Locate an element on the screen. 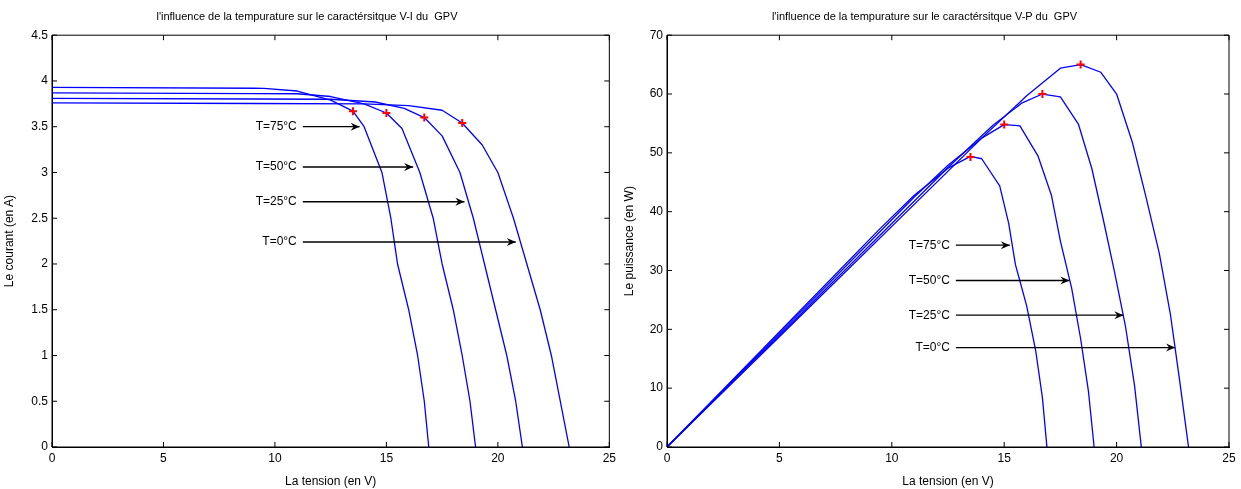 Image resolution: width=1241 pixels, height=489 pixels. y-axis-title: Le courant (en A) is located at coordinates (8, 241).